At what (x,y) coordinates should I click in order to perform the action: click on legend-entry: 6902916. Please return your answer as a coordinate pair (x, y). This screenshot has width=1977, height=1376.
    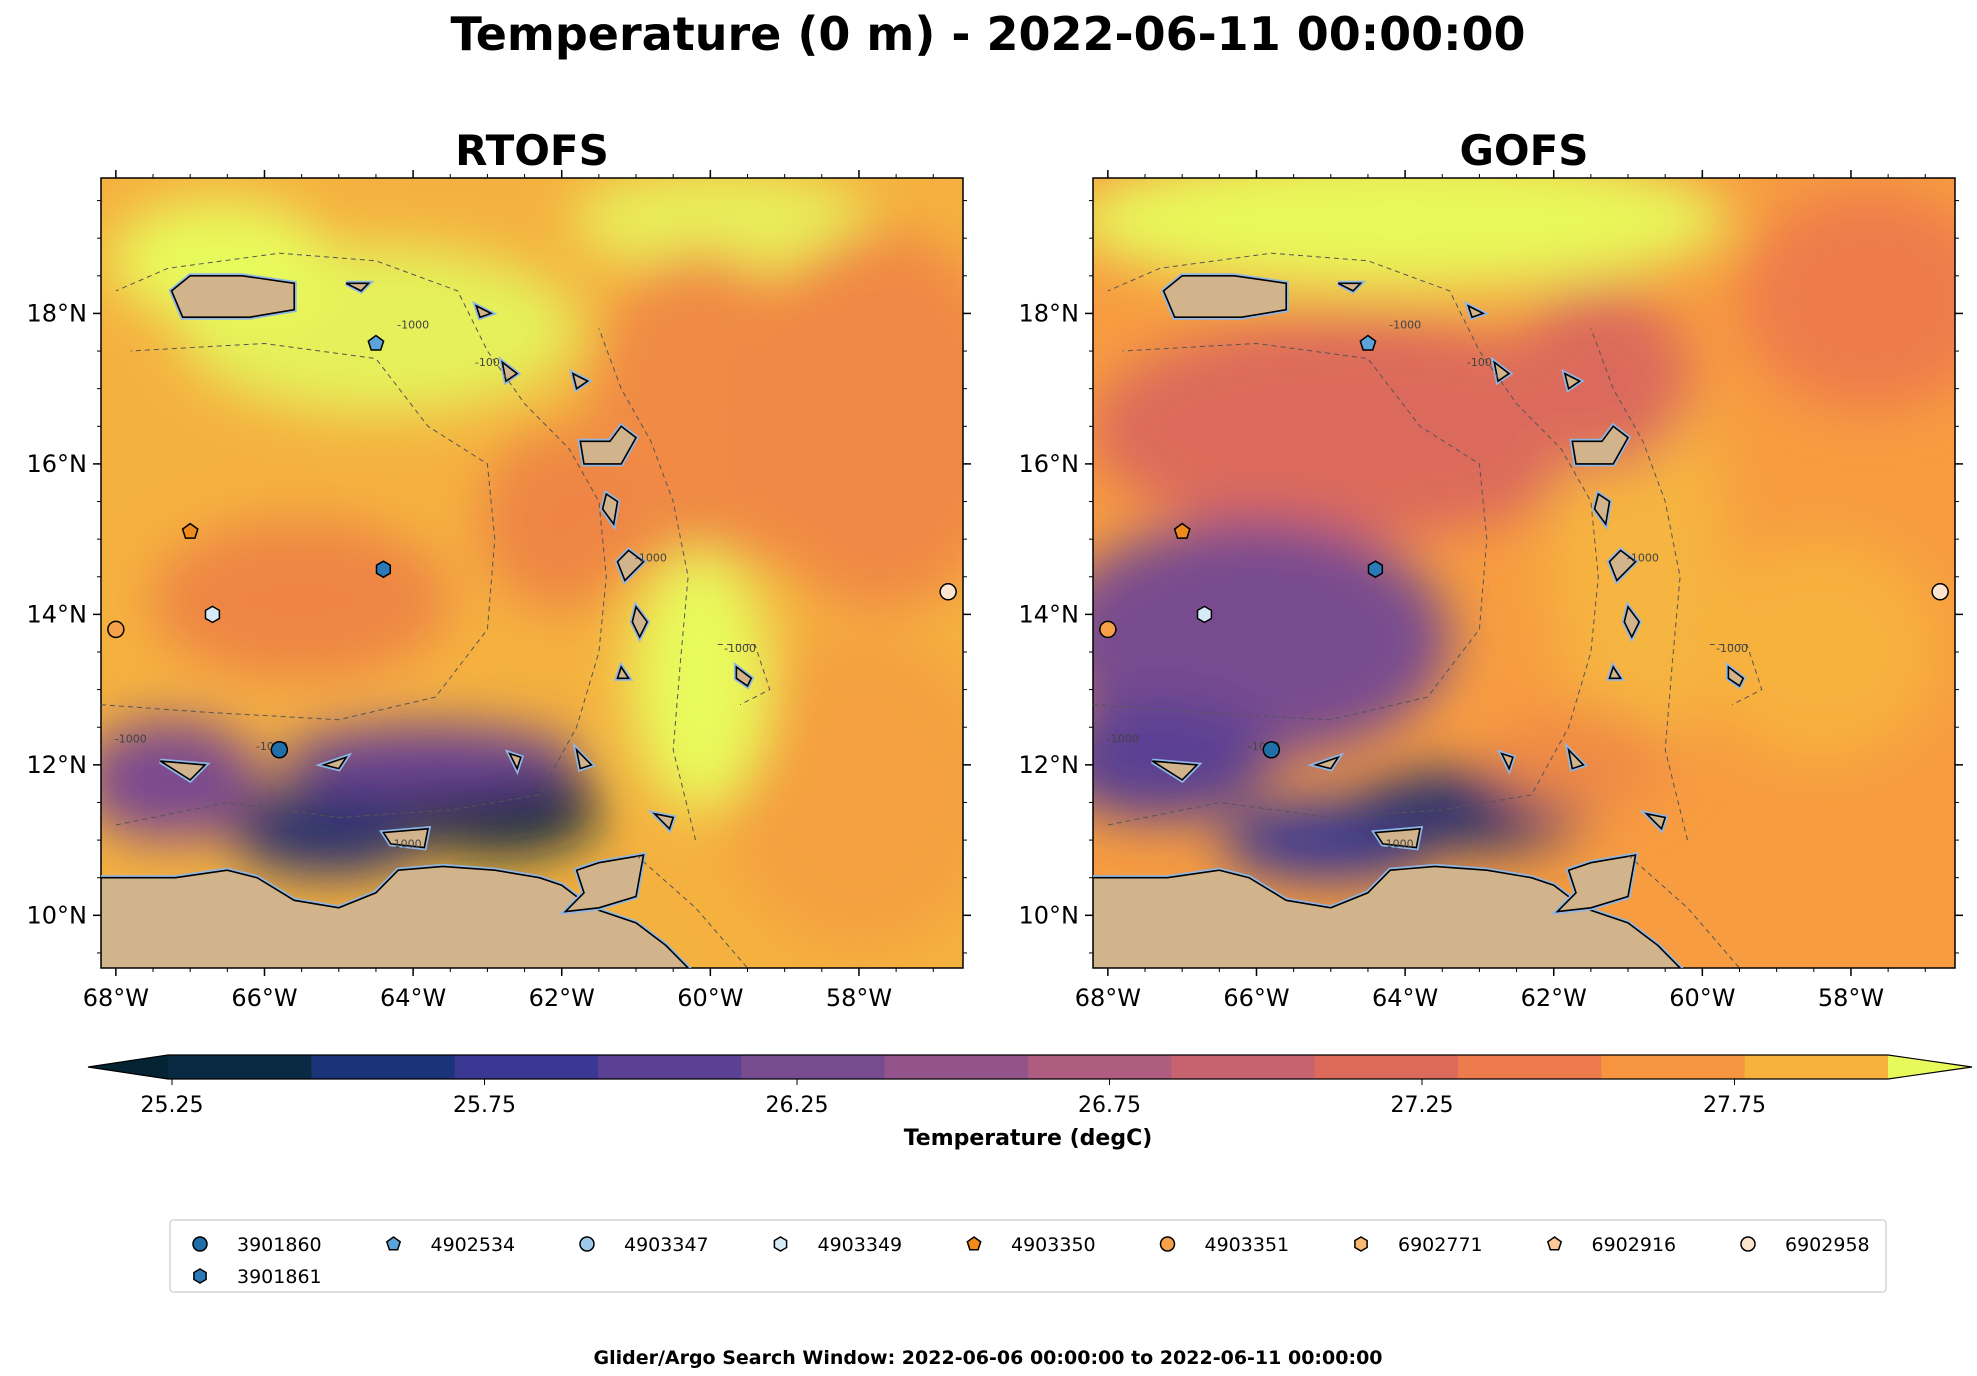
    Looking at the image, I should click on (1611, 1245).